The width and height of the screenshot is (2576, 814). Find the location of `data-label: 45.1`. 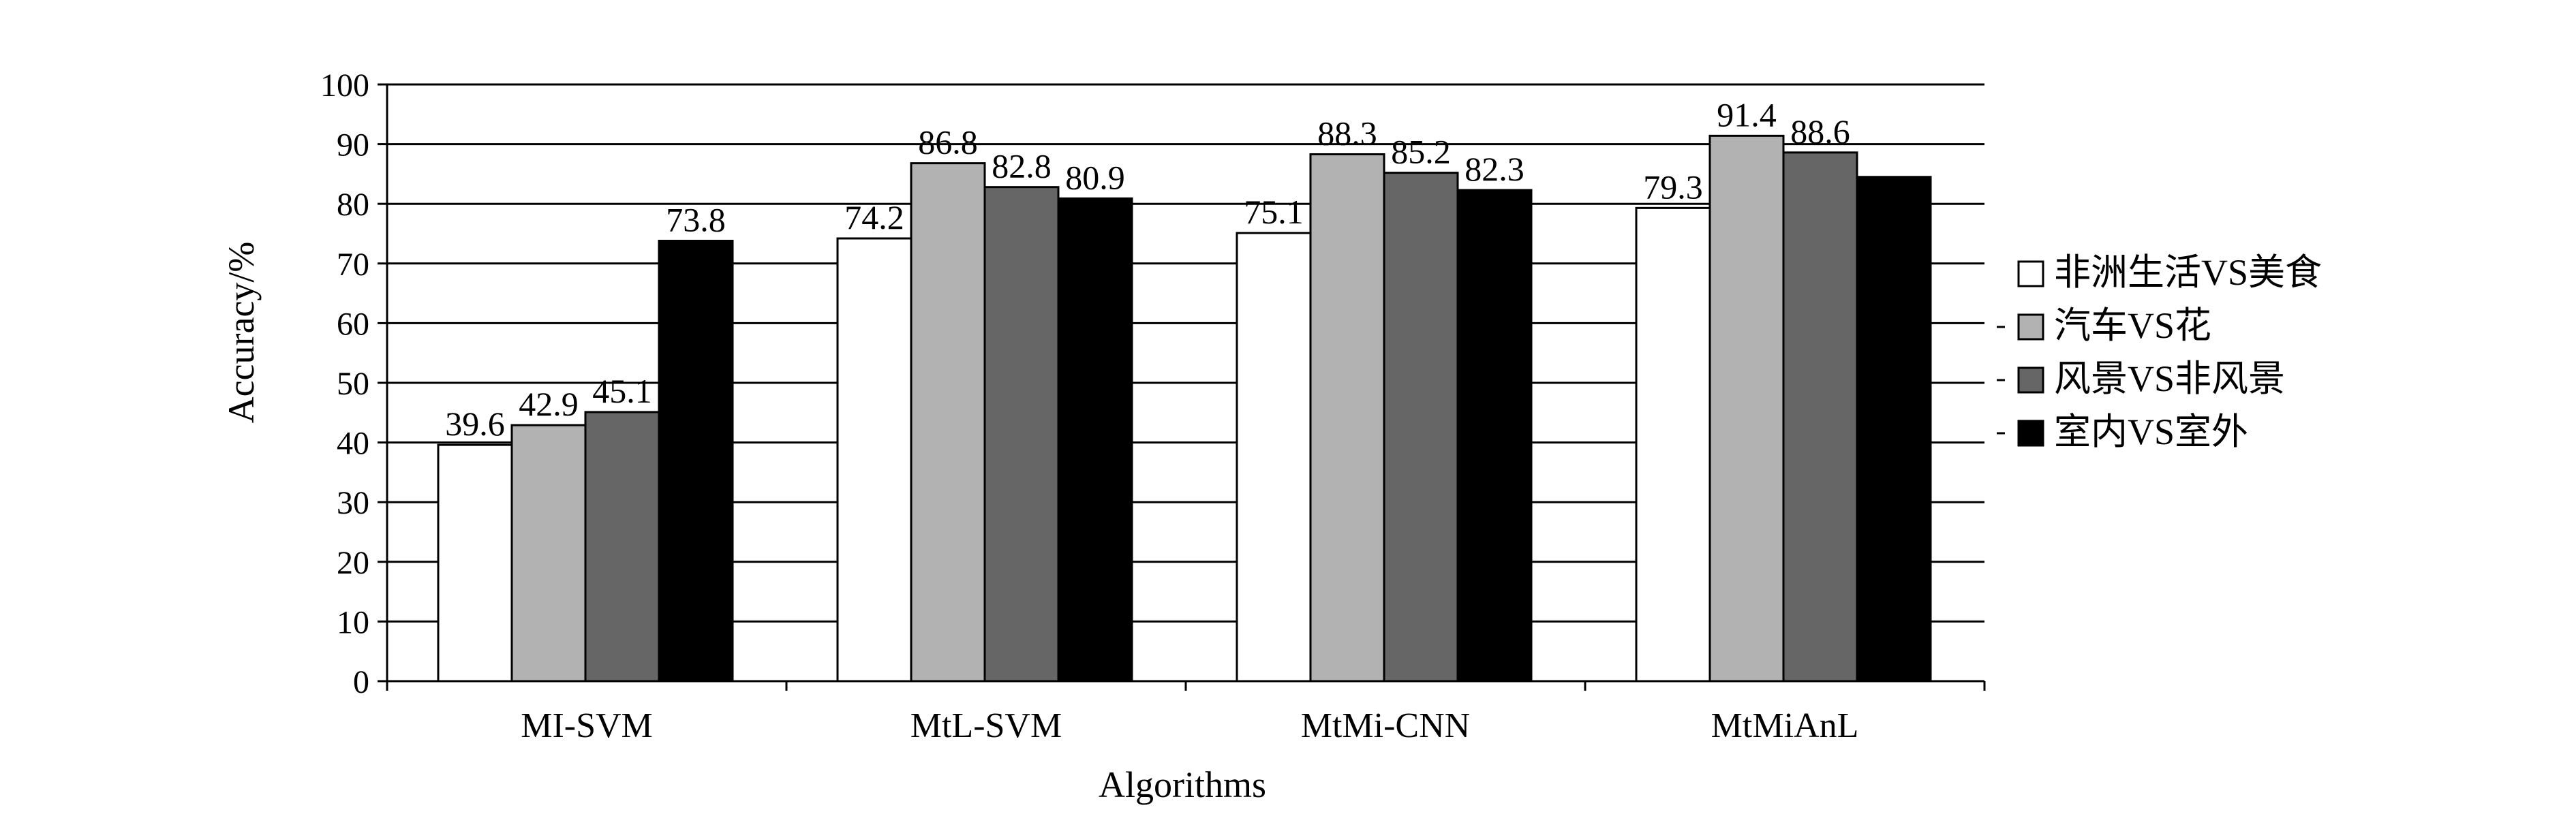

data-label: 45.1 is located at coordinates (622, 391).